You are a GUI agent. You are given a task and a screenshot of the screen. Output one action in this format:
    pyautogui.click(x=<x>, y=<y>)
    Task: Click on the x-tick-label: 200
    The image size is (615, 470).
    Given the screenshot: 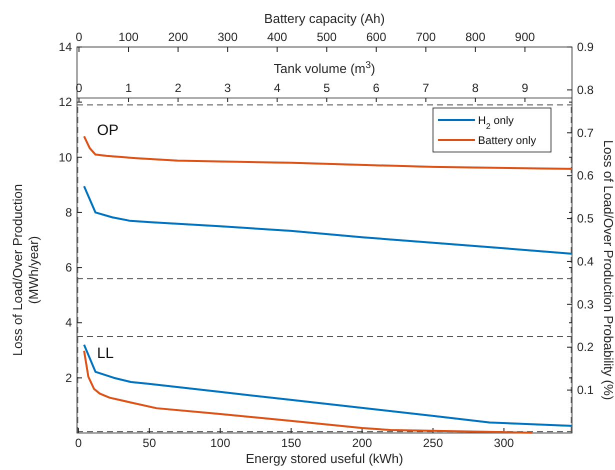 What is the action you would take?
    pyautogui.click(x=362, y=443)
    